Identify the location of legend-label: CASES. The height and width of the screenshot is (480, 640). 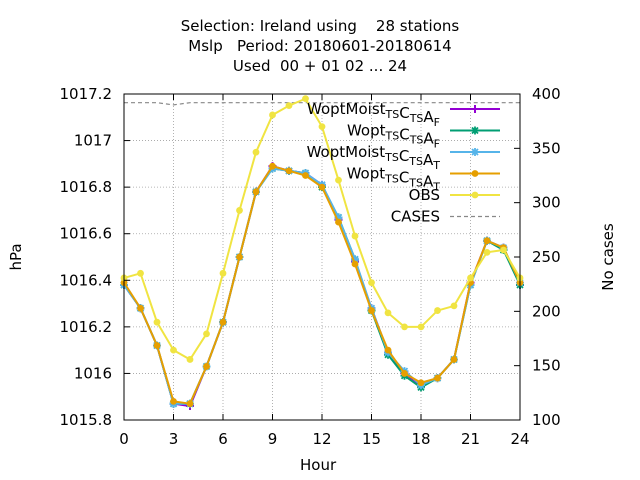
(415, 217).